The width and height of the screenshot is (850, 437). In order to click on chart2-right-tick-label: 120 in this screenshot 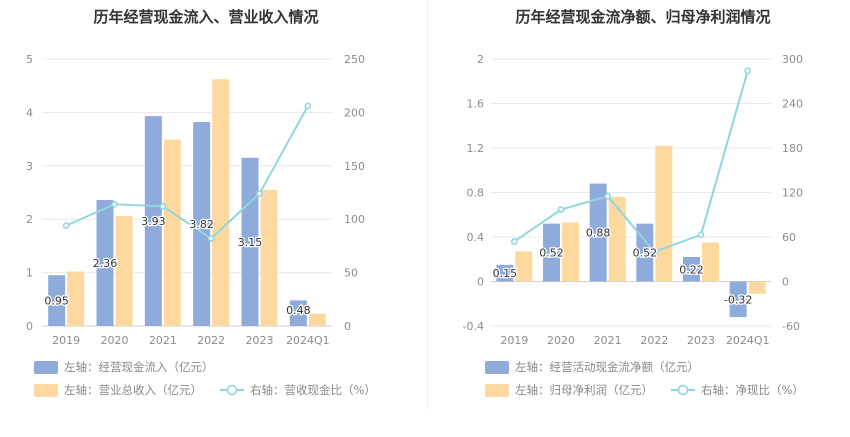, I will do `click(792, 193)`.